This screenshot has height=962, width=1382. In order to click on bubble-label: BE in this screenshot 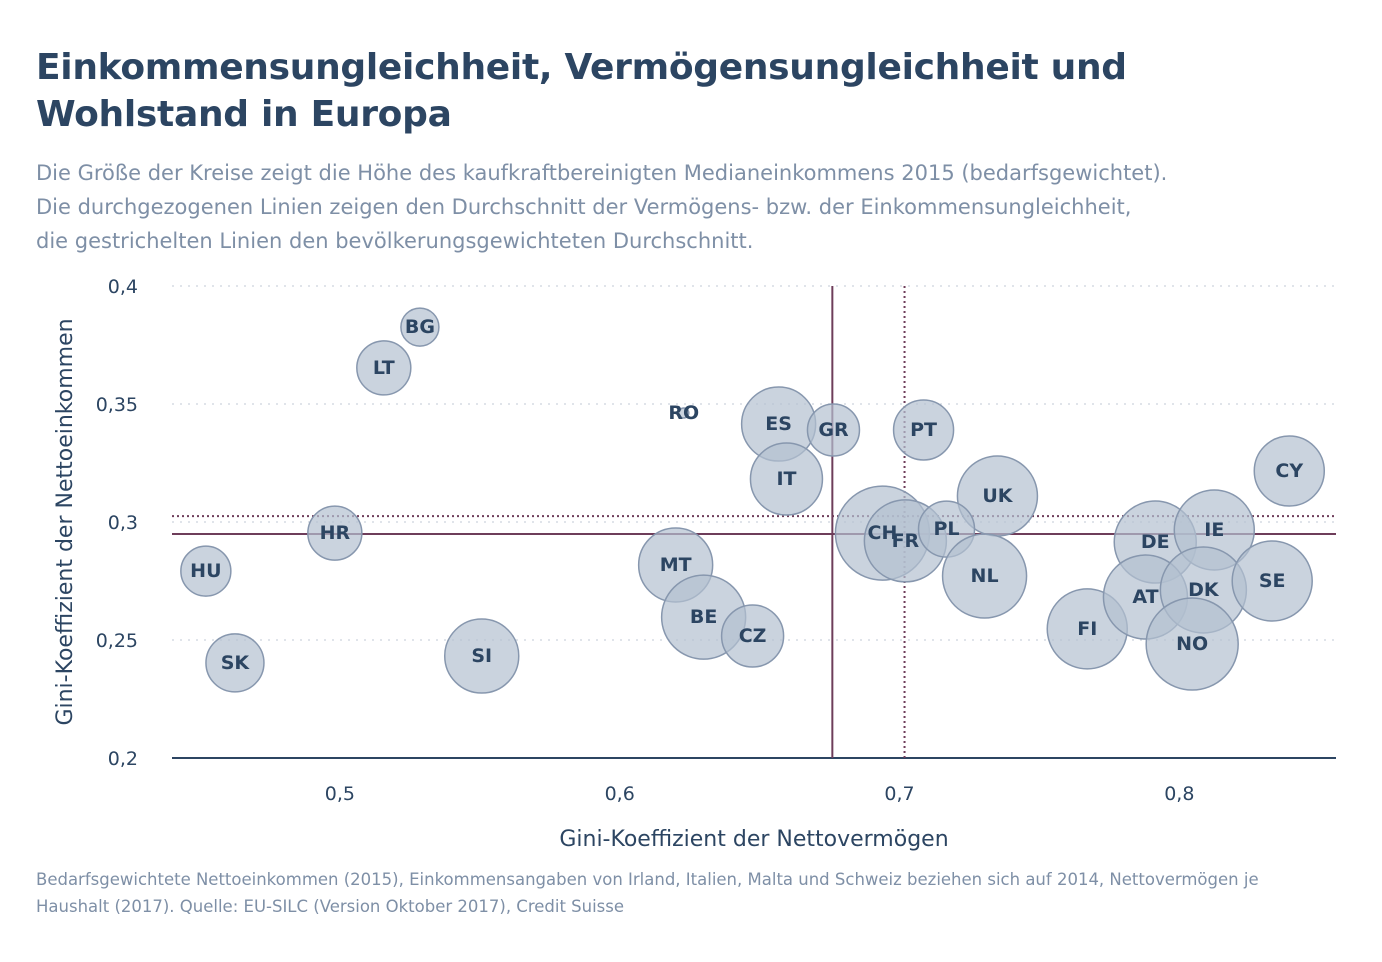, I will do `click(703, 617)`.